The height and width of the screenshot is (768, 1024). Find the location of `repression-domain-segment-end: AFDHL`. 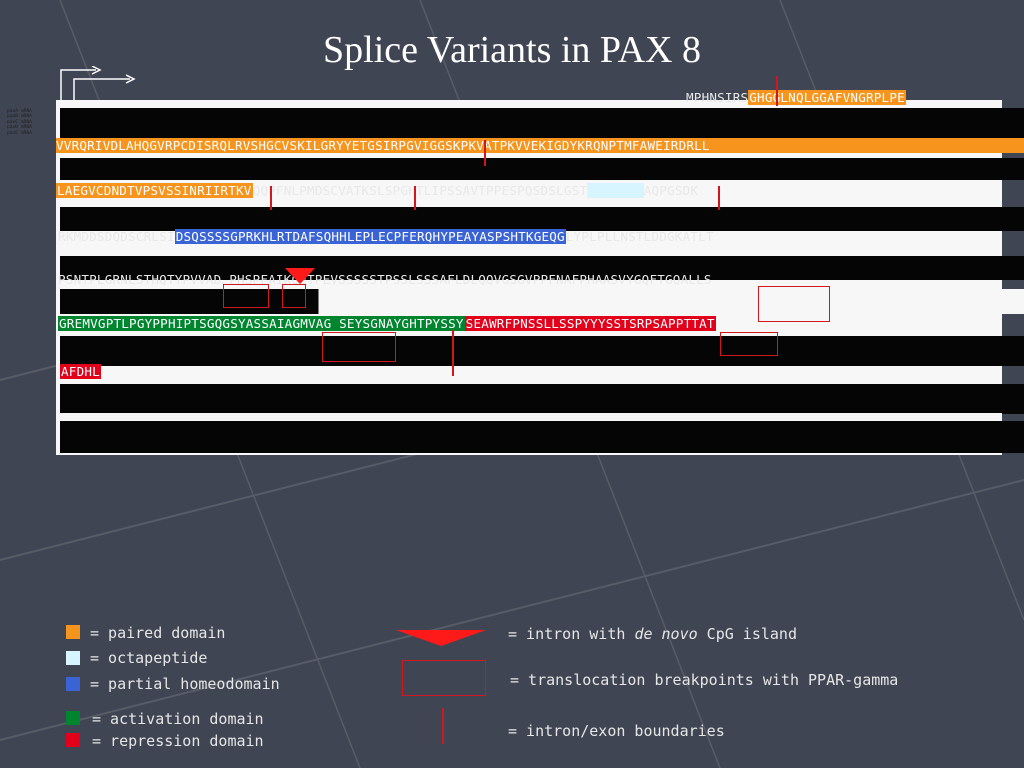

repression-domain-segment-end: AFDHL is located at coordinates (80, 371).